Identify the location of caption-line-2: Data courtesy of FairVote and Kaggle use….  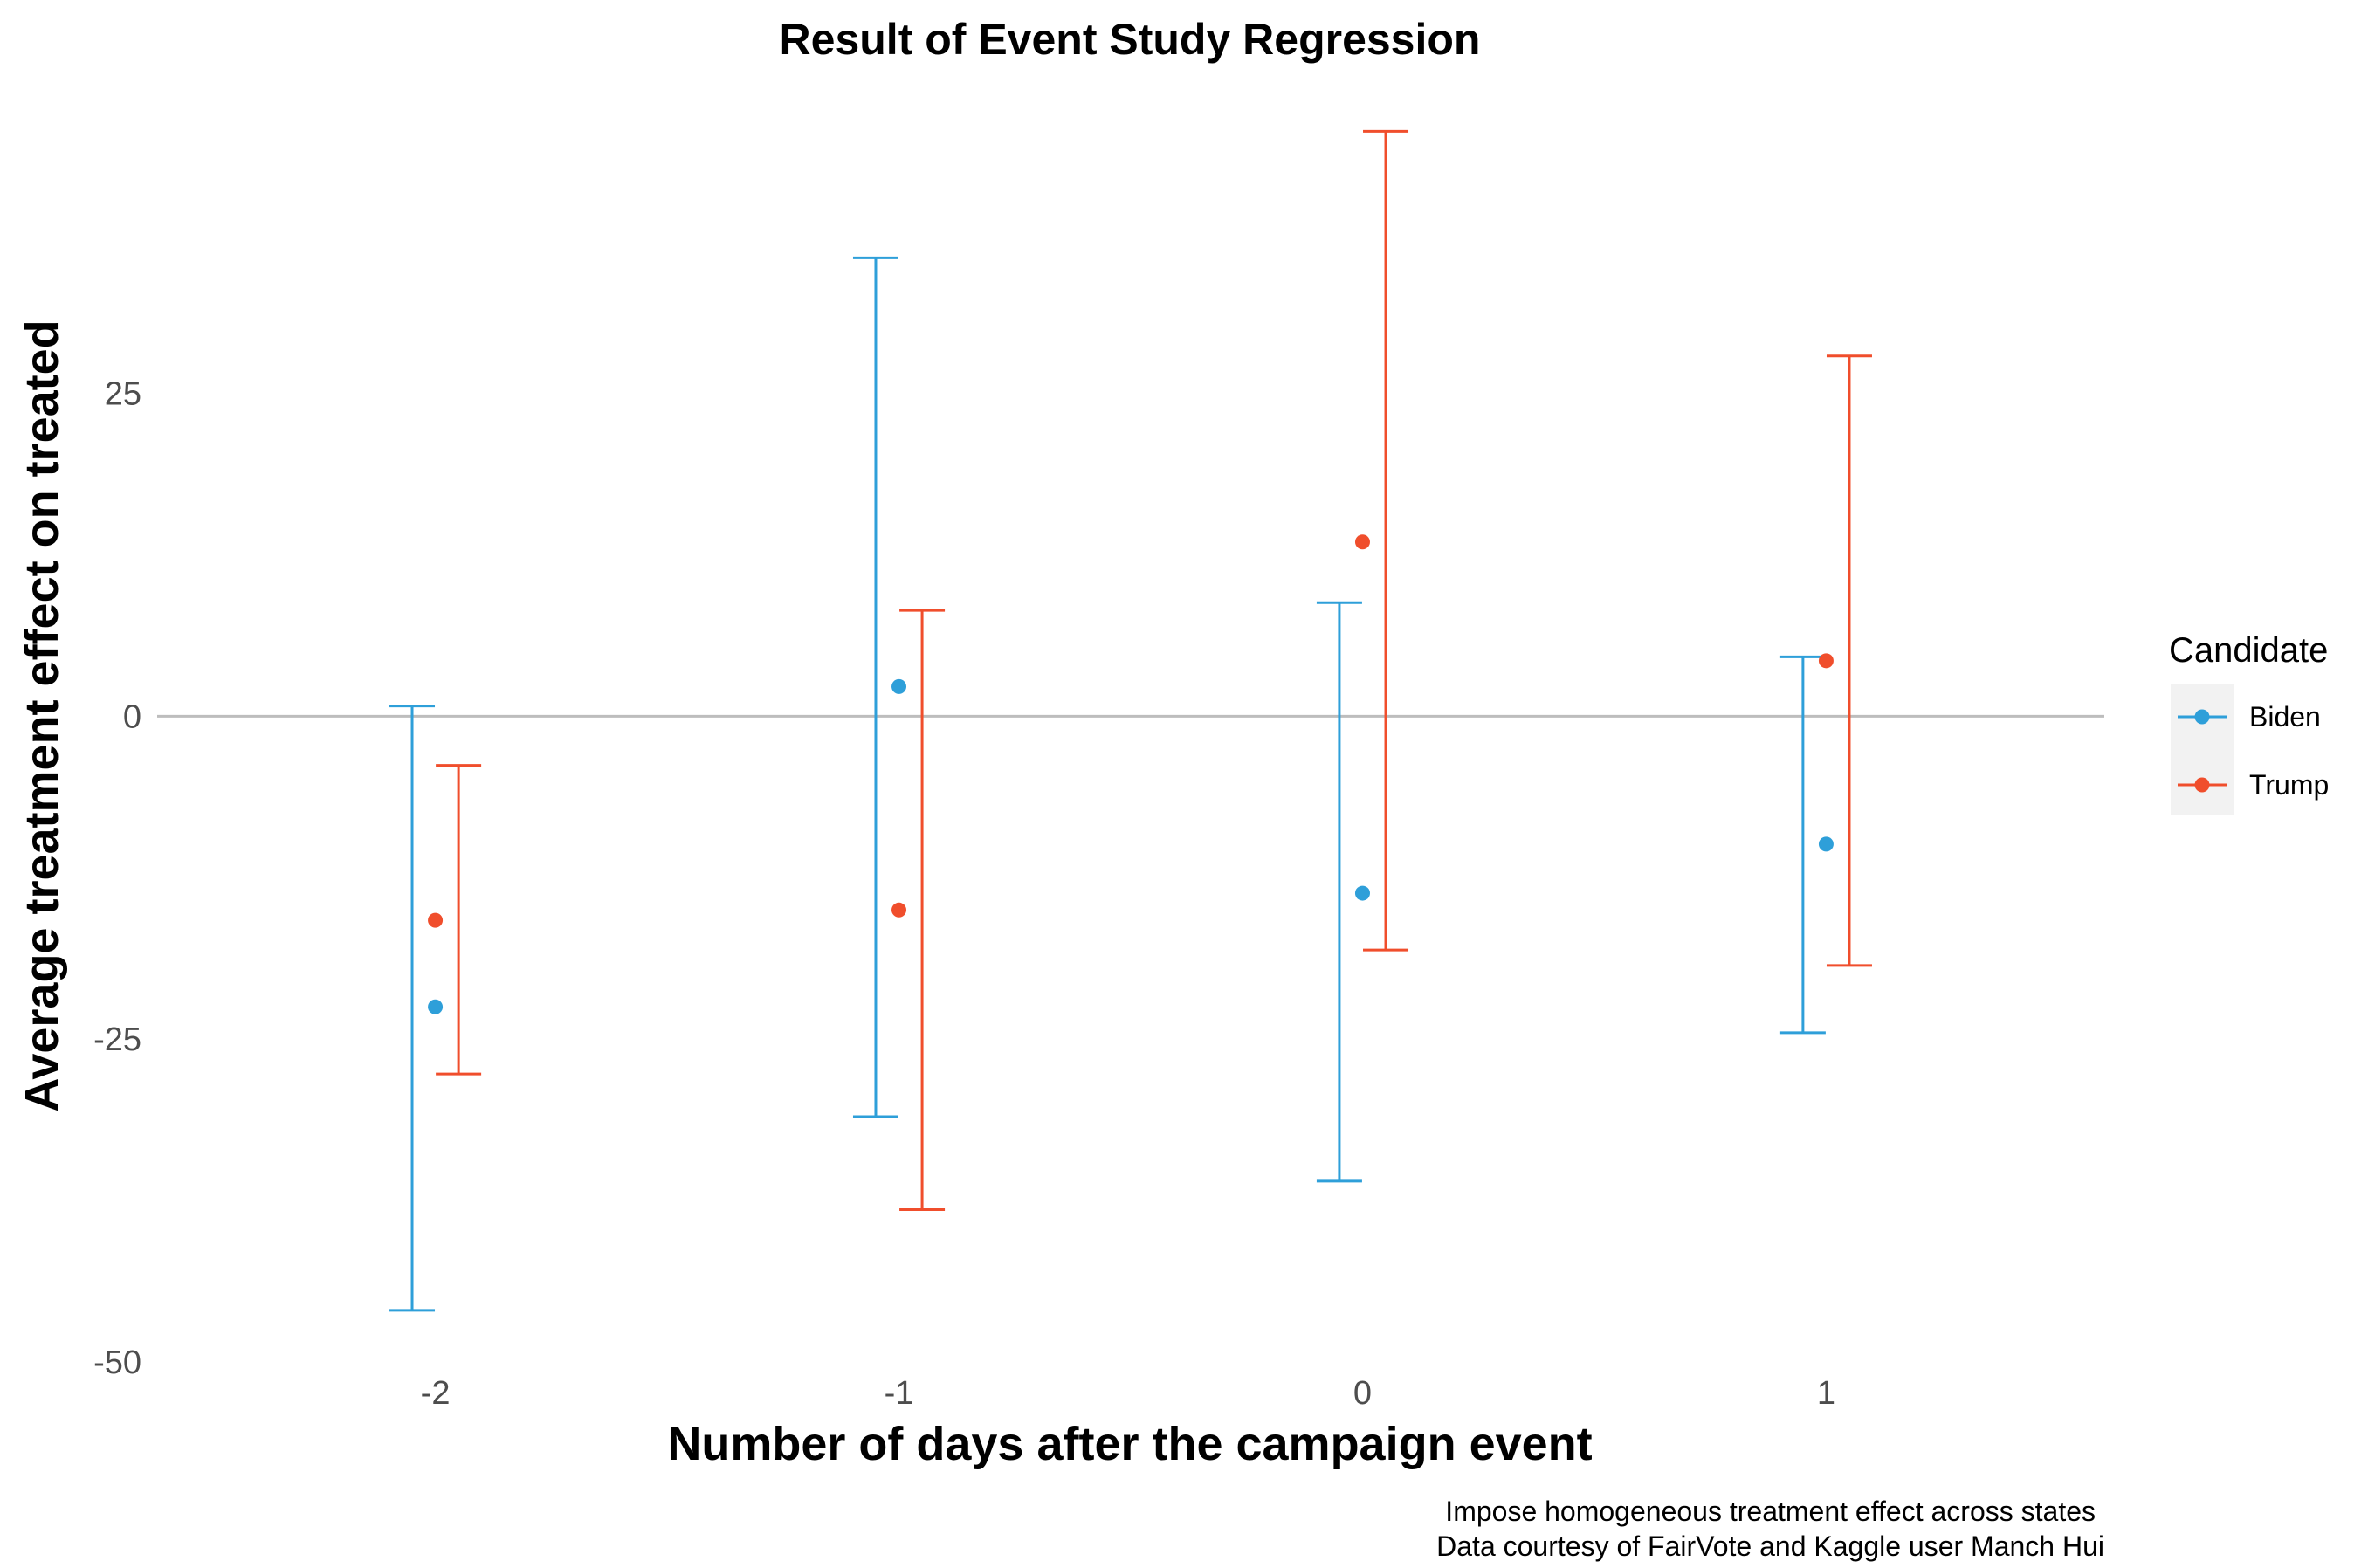
(1770, 1546).